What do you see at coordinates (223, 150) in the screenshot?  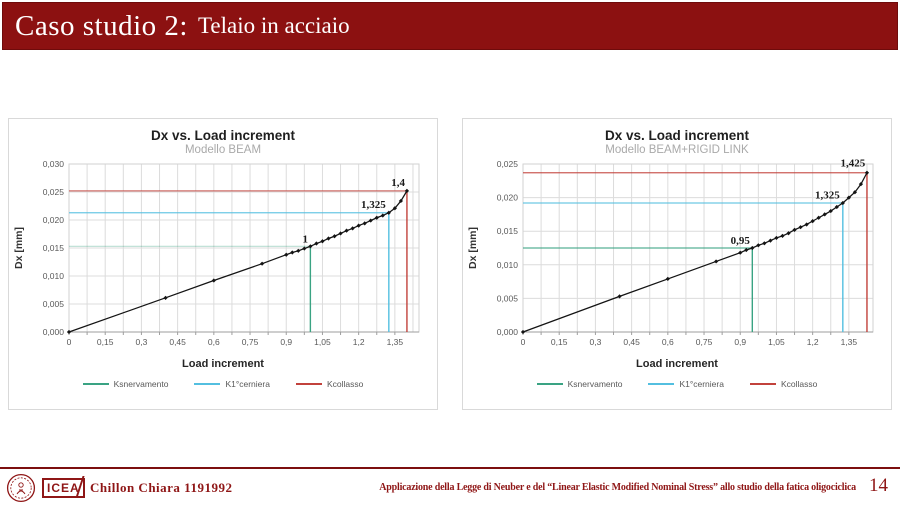 I see `chart-subtitle: Modello BEAM` at bounding box center [223, 150].